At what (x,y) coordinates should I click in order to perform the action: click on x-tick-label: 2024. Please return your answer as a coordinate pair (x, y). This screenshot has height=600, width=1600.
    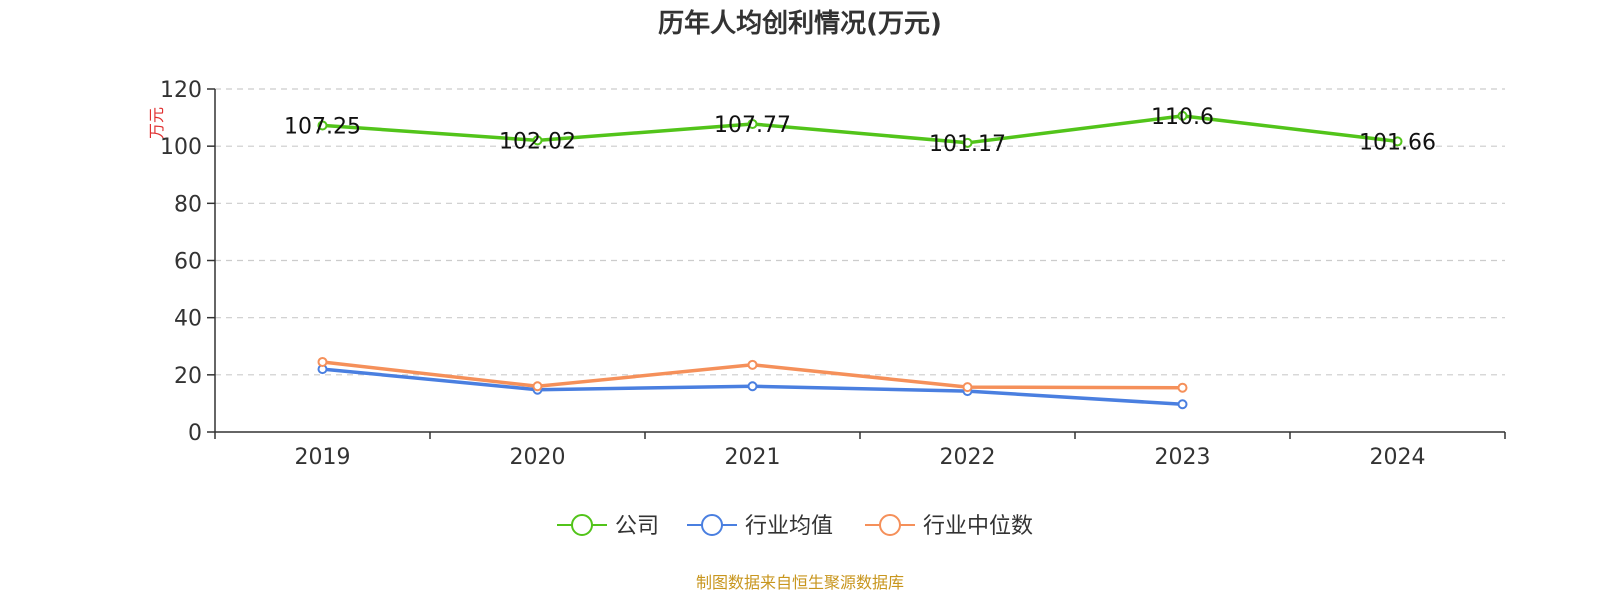
    Looking at the image, I should click on (1398, 457).